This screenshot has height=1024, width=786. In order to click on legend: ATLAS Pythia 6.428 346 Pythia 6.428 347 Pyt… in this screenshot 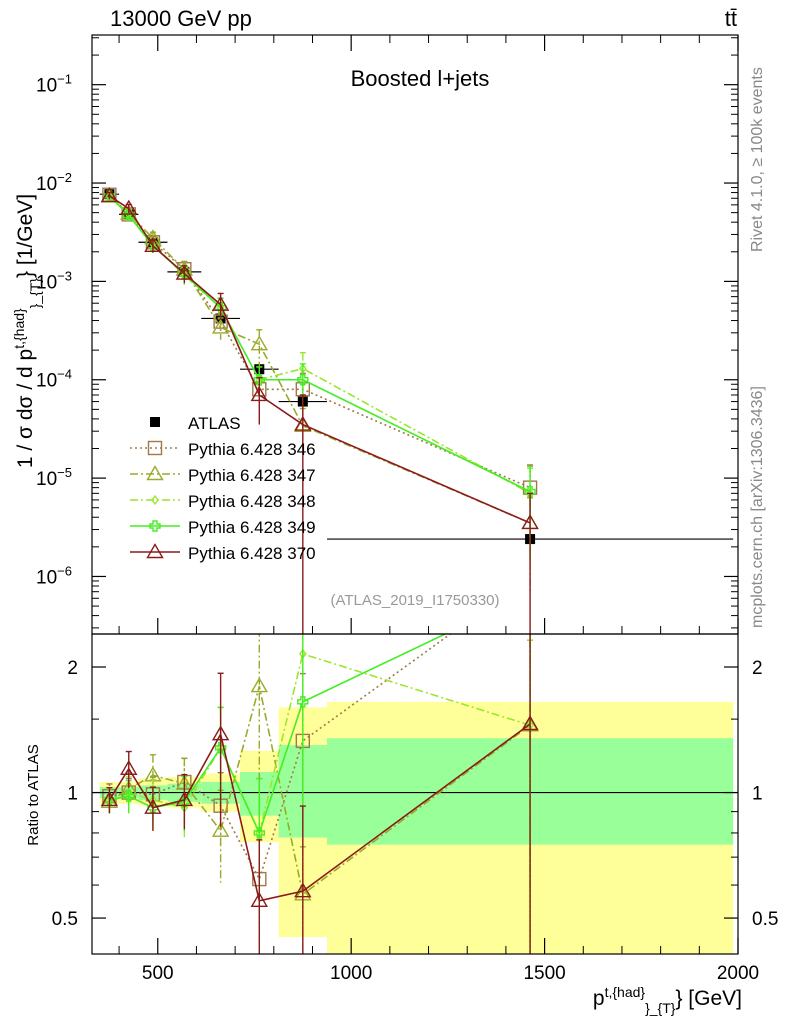, I will do `click(223, 488)`.